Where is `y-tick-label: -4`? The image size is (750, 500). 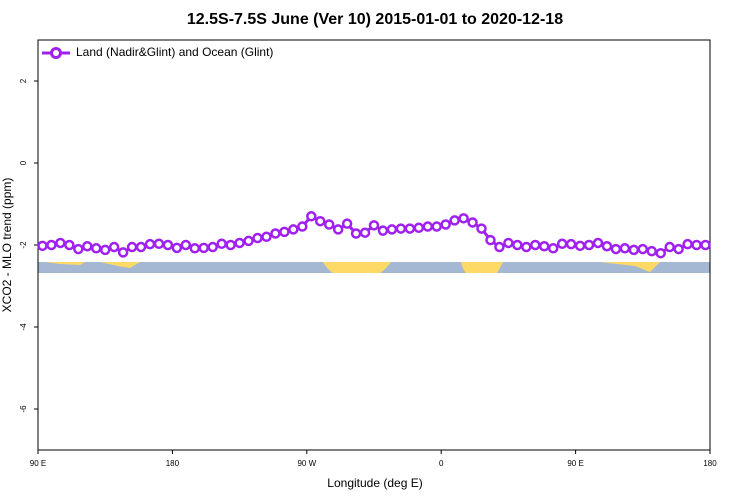
y-tick-label: -4 is located at coordinates (23, 327).